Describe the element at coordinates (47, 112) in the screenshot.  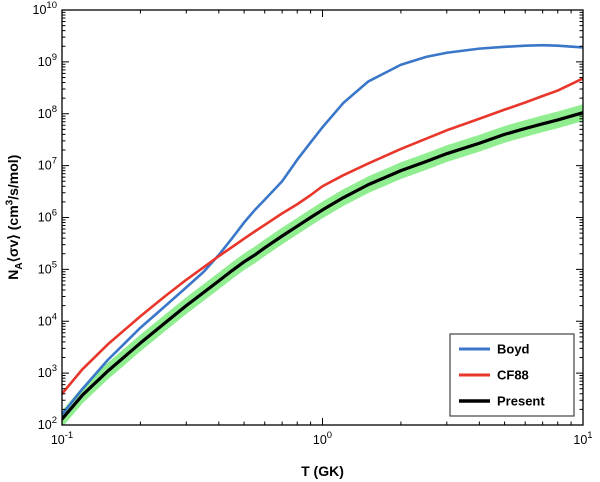
I see `y-tick-label: 10⁸` at that location.